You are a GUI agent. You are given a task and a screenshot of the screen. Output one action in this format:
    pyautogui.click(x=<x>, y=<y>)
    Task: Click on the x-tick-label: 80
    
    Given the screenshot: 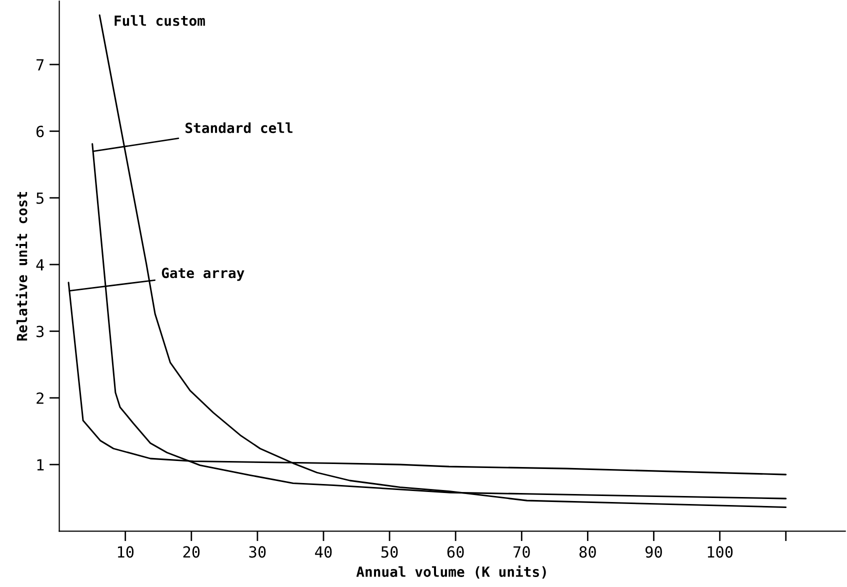 What is the action you would take?
    pyautogui.click(x=587, y=552)
    